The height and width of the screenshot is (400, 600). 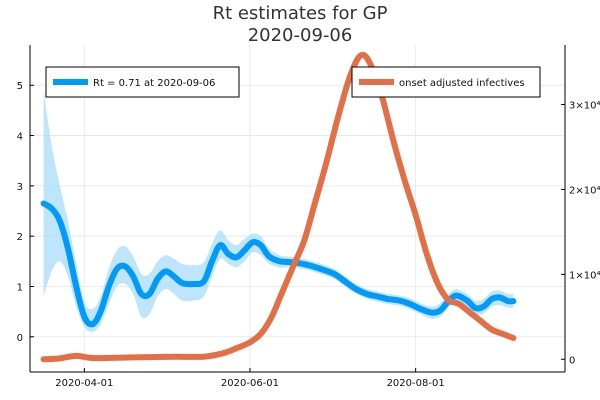 I want to click on y-left-tick-label: 3, so click(x=20, y=187).